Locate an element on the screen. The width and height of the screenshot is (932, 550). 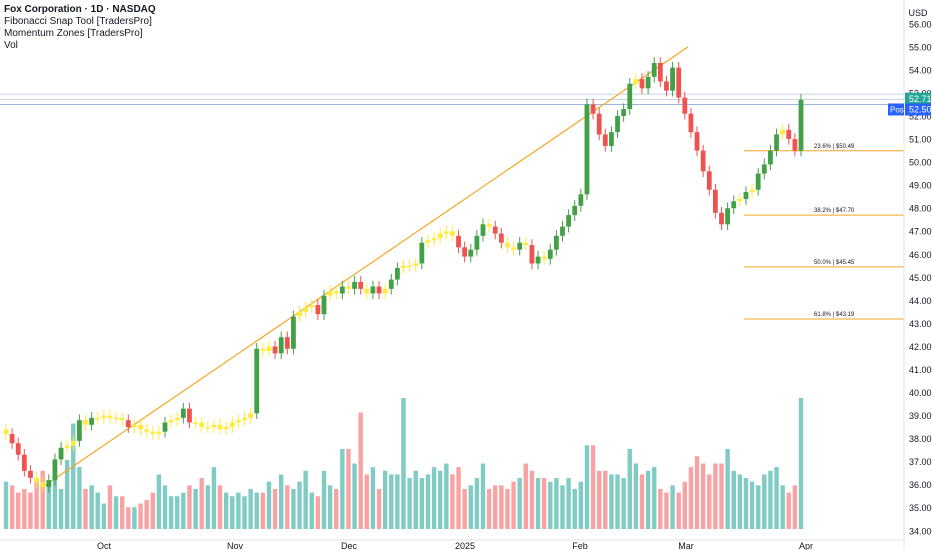
y-tick-label: 41.00 is located at coordinates (920, 370).